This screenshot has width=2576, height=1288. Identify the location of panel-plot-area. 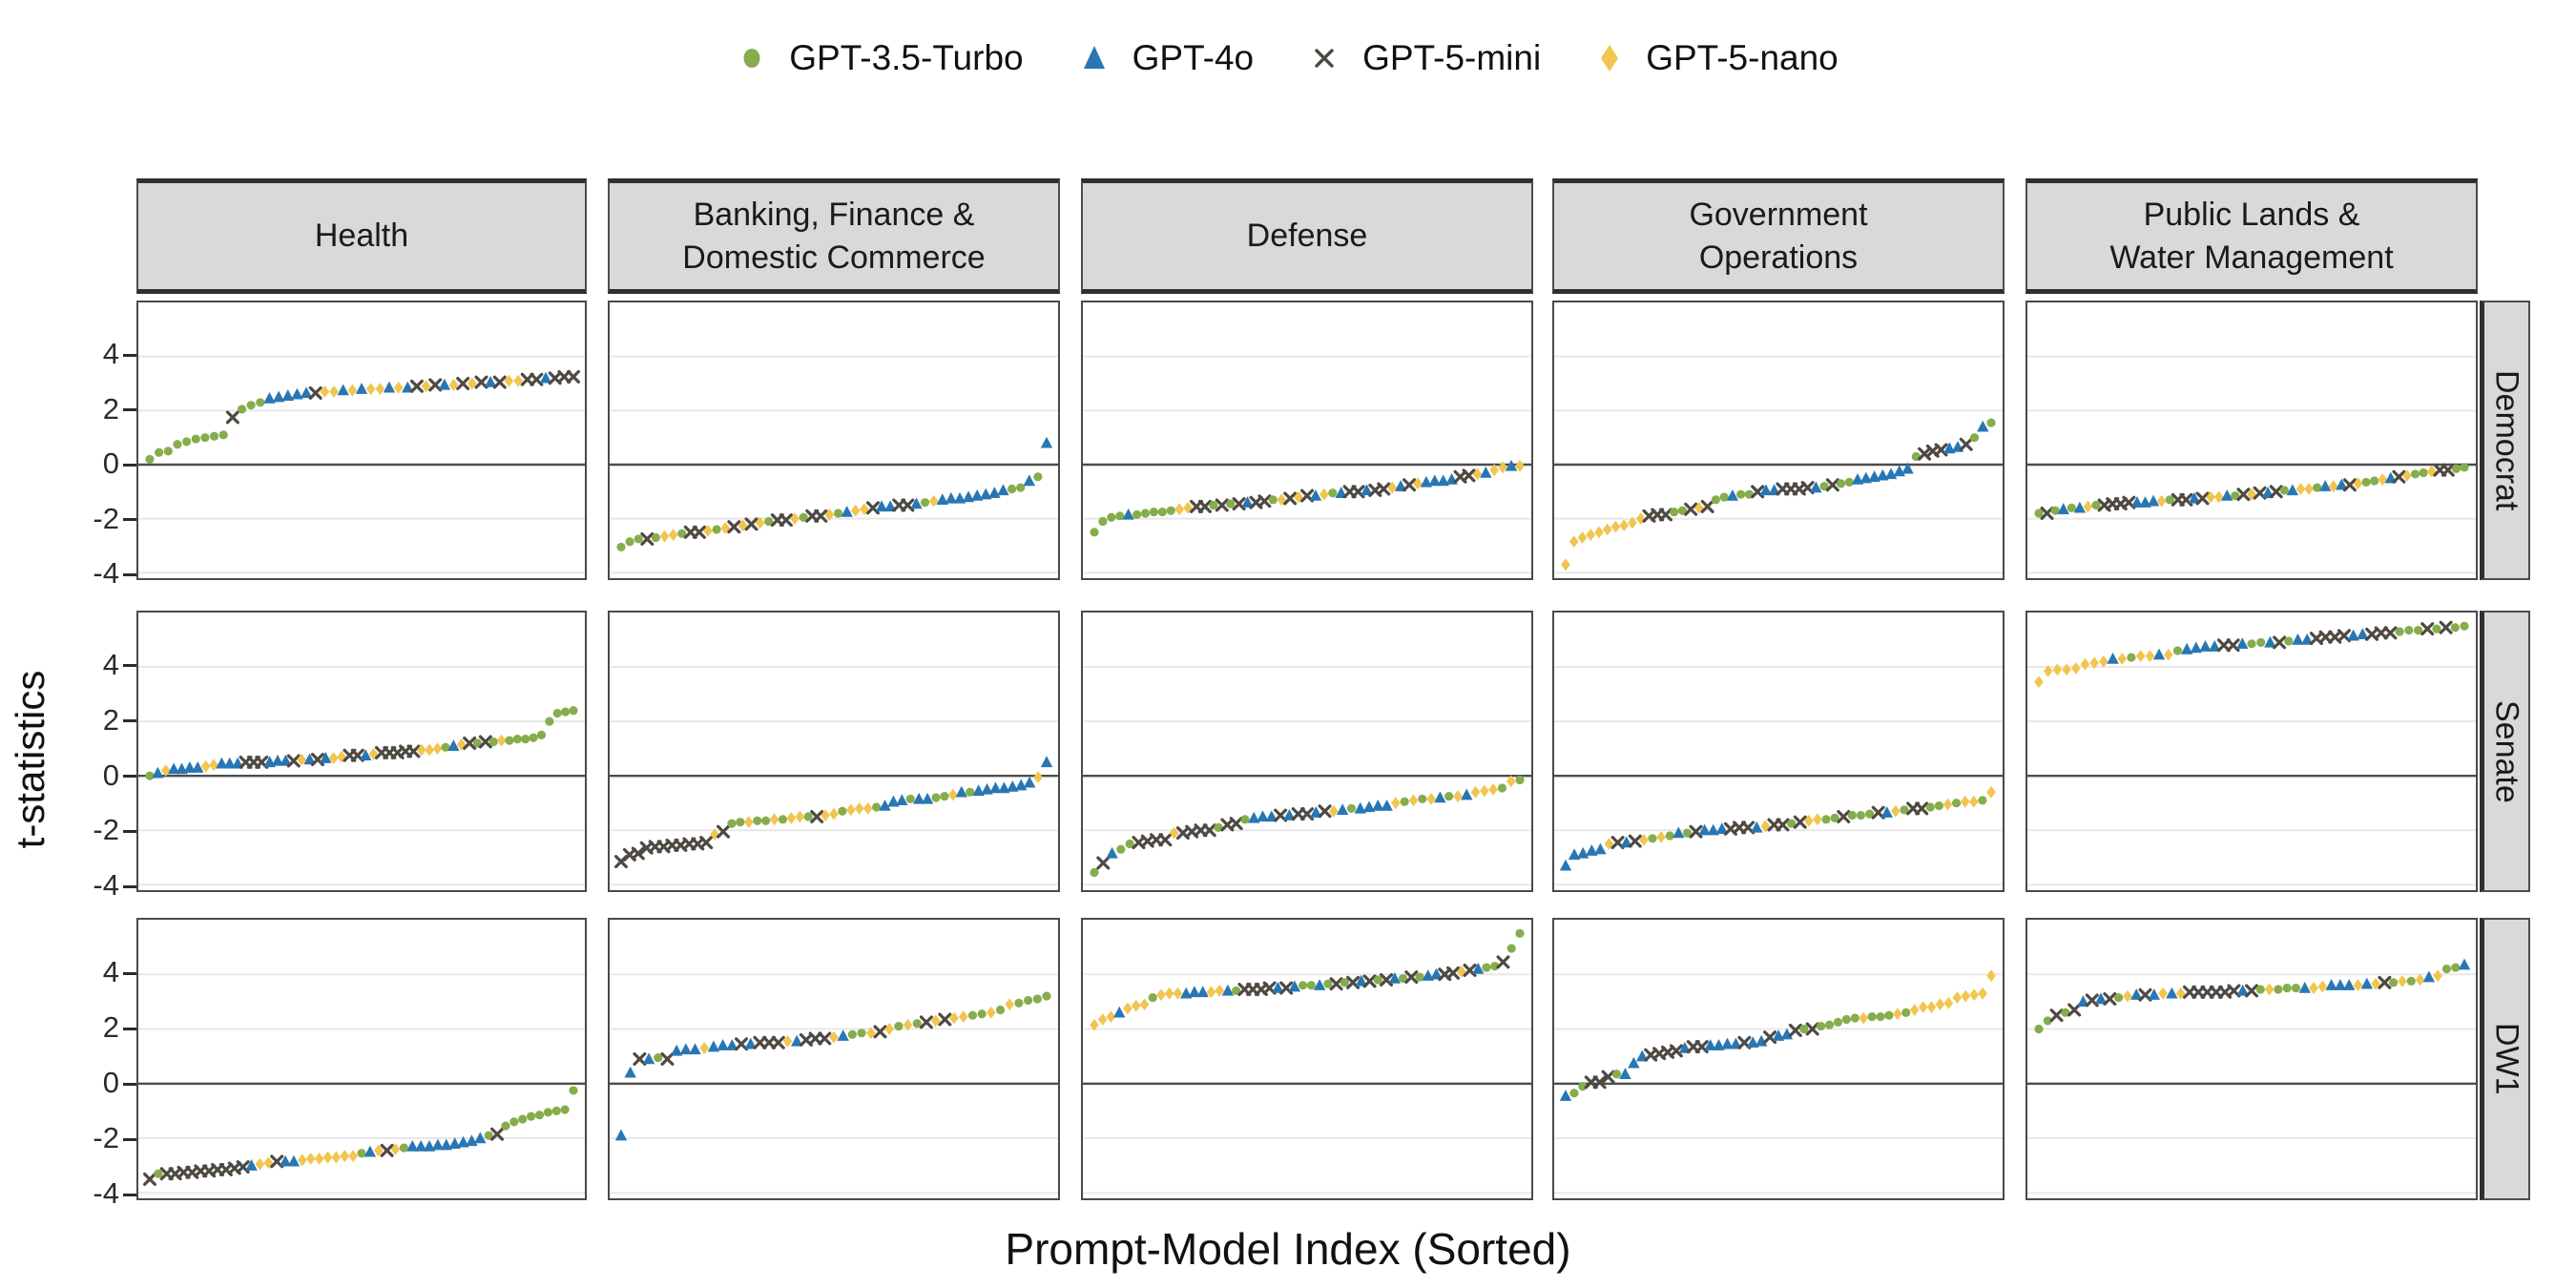
(2251, 1076).